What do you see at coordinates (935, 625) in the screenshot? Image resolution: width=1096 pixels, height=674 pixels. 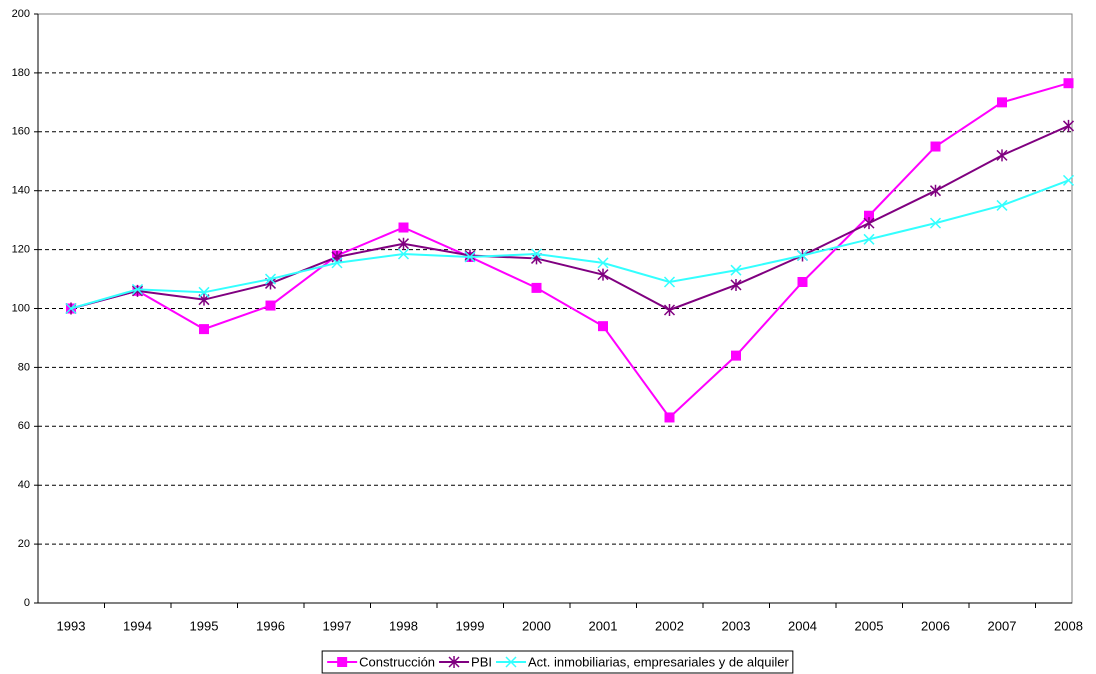 I see `x-tick-label: 2006` at bounding box center [935, 625].